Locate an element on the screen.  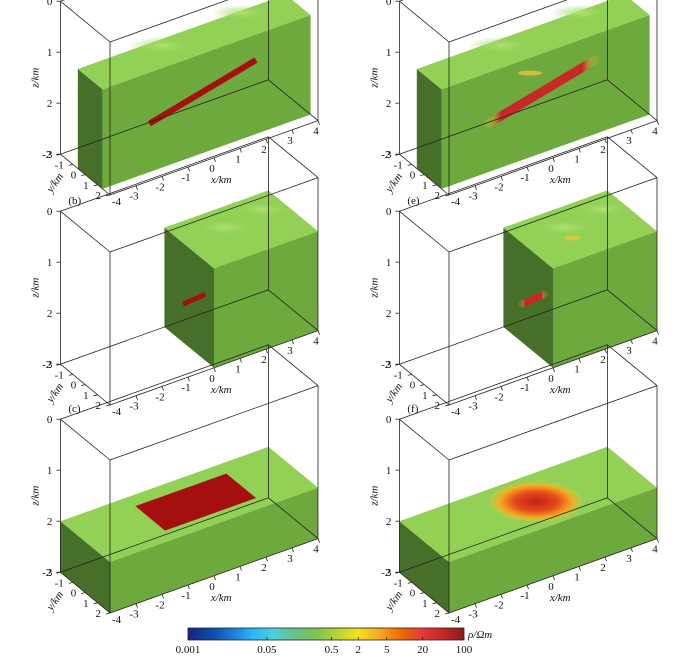
anomaly-artifact is located at coordinates (572, 238).